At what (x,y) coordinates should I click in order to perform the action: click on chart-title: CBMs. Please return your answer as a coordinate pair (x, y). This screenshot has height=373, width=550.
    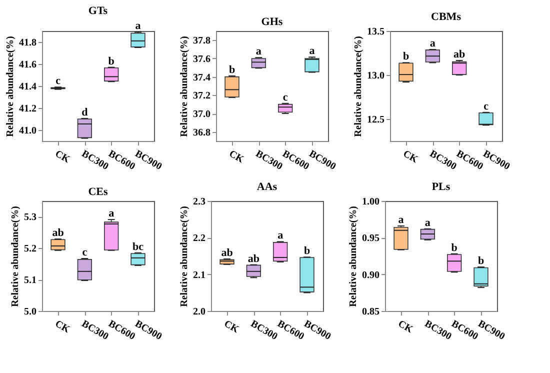
    Looking at the image, I should click on (446, 17).